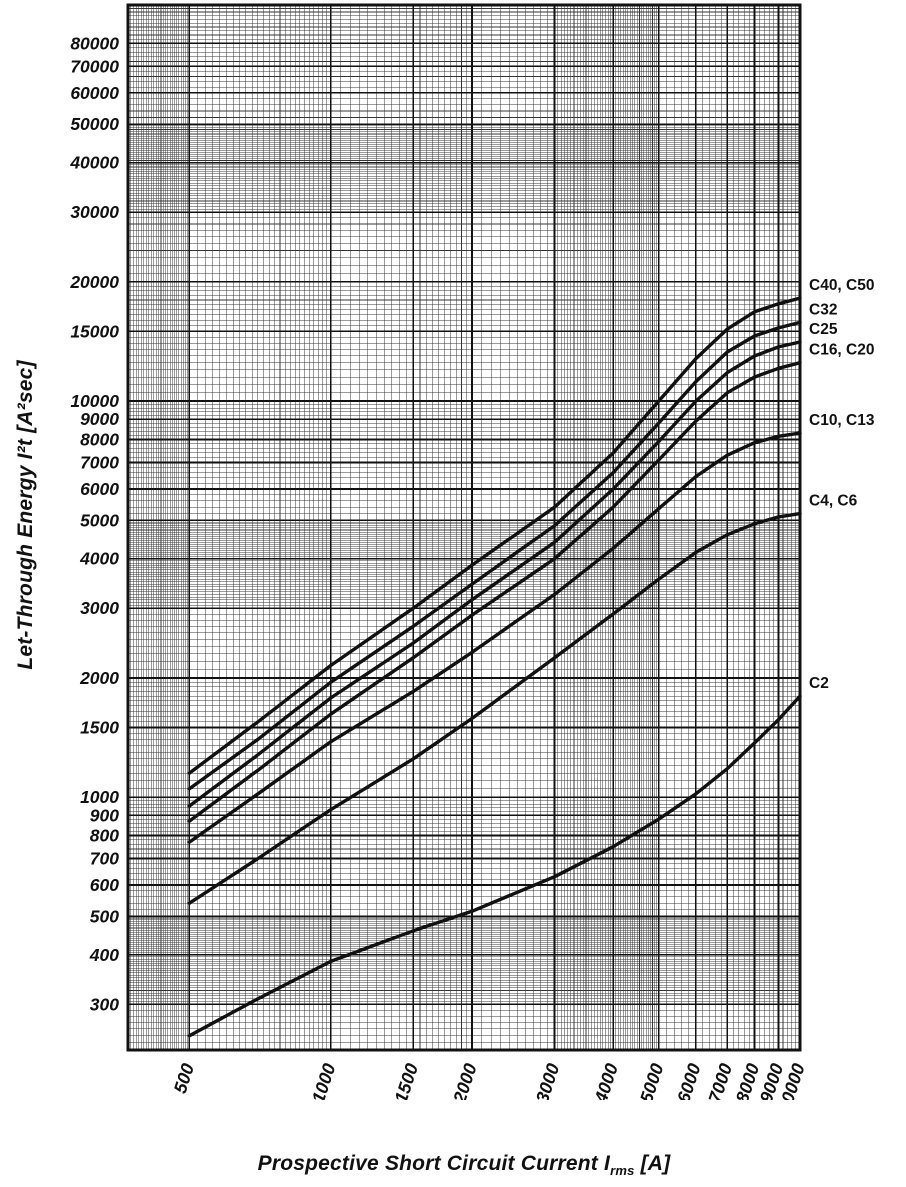 Image resolution: width=906 pixels, height=1187 pixels. Describe the element at coordinates (622, 1171) in the screenshot. I see `x-axis-title-sub: rms` at that location.